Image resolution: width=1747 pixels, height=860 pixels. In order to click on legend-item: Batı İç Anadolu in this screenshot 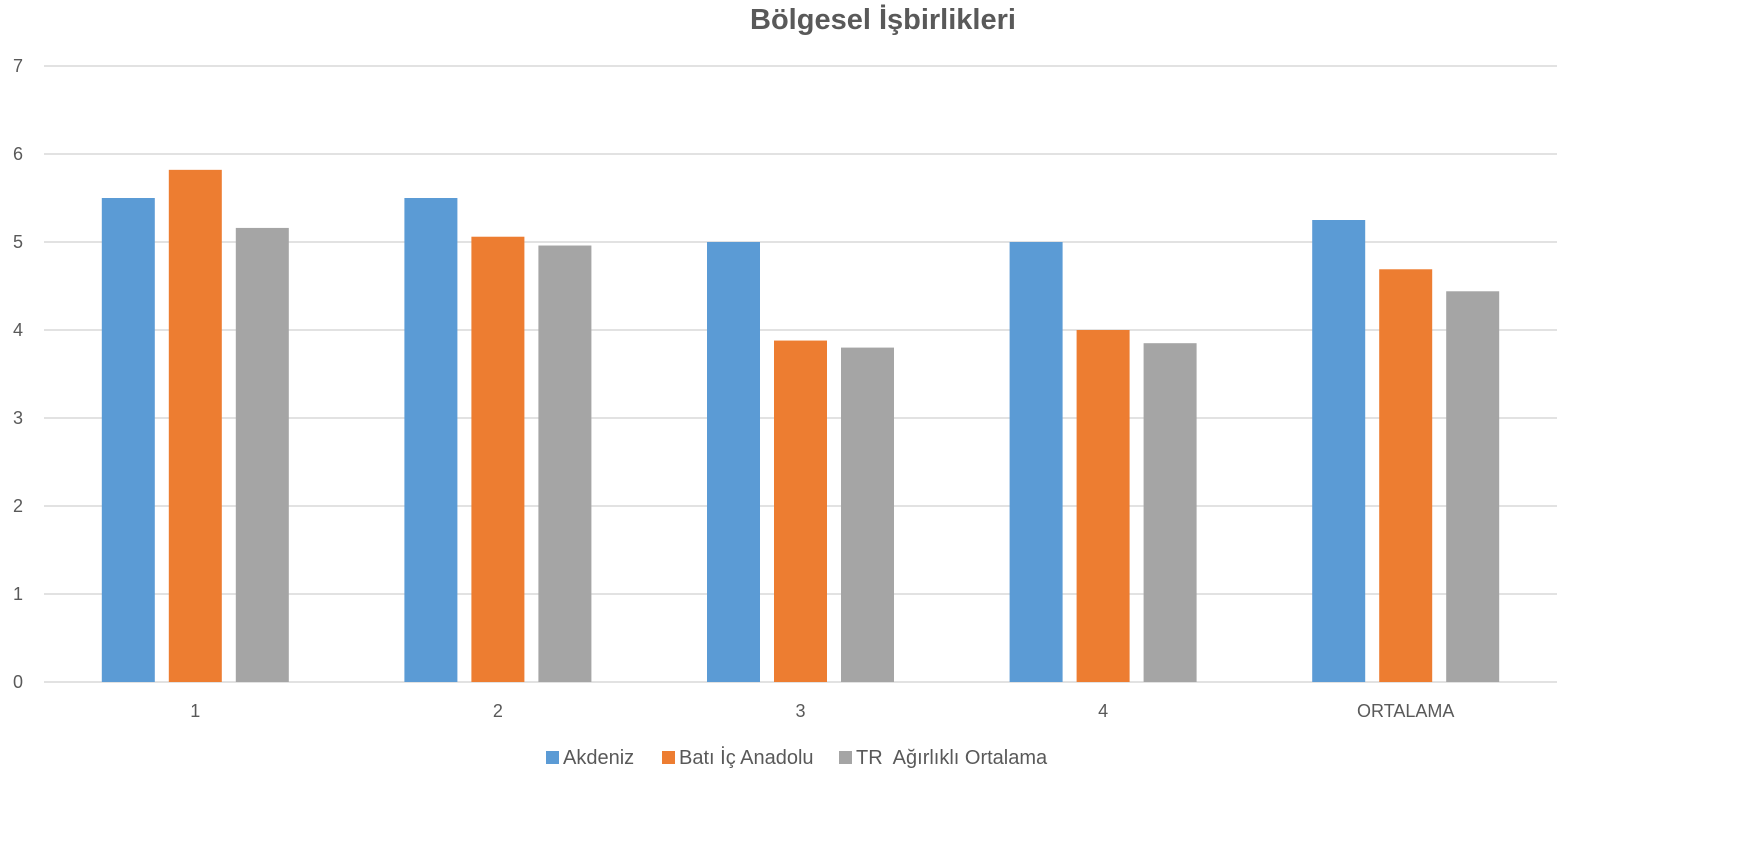, I will do `click(738, 757)`.